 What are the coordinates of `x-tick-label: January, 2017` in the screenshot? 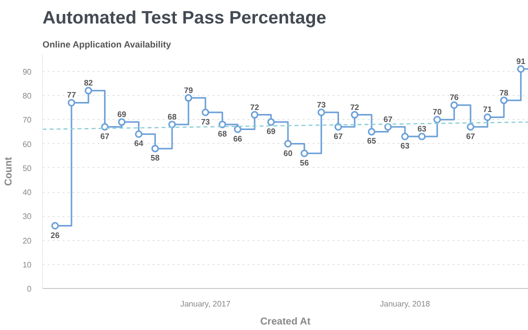 It's located at (206, 304).